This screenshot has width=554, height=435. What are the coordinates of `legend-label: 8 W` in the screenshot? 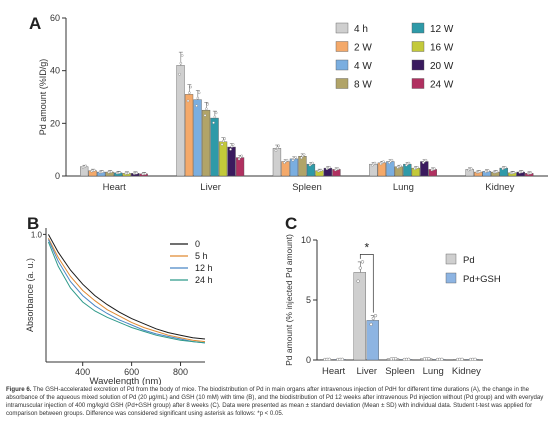 It's located at (363, 85).